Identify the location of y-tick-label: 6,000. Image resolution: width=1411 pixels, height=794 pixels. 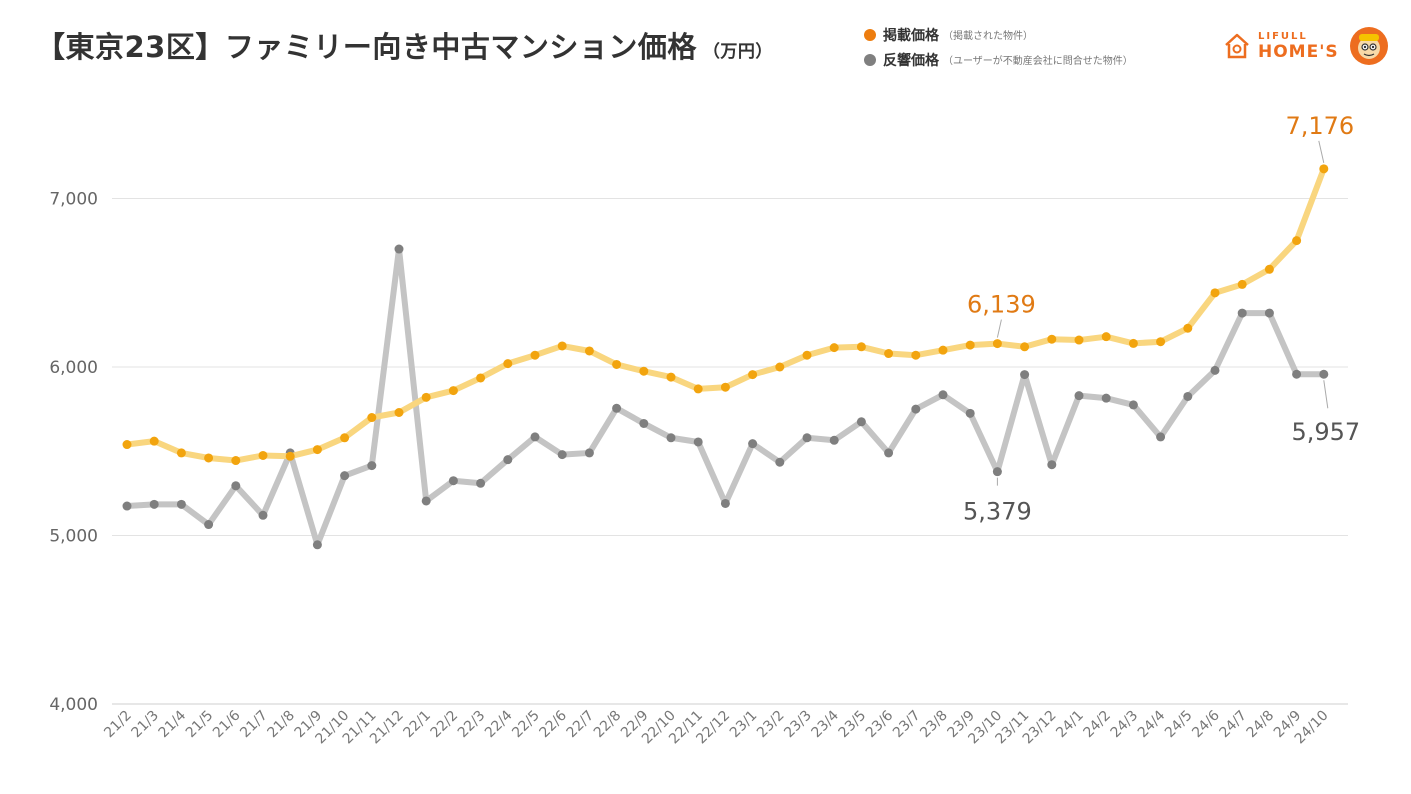
(73, 368).